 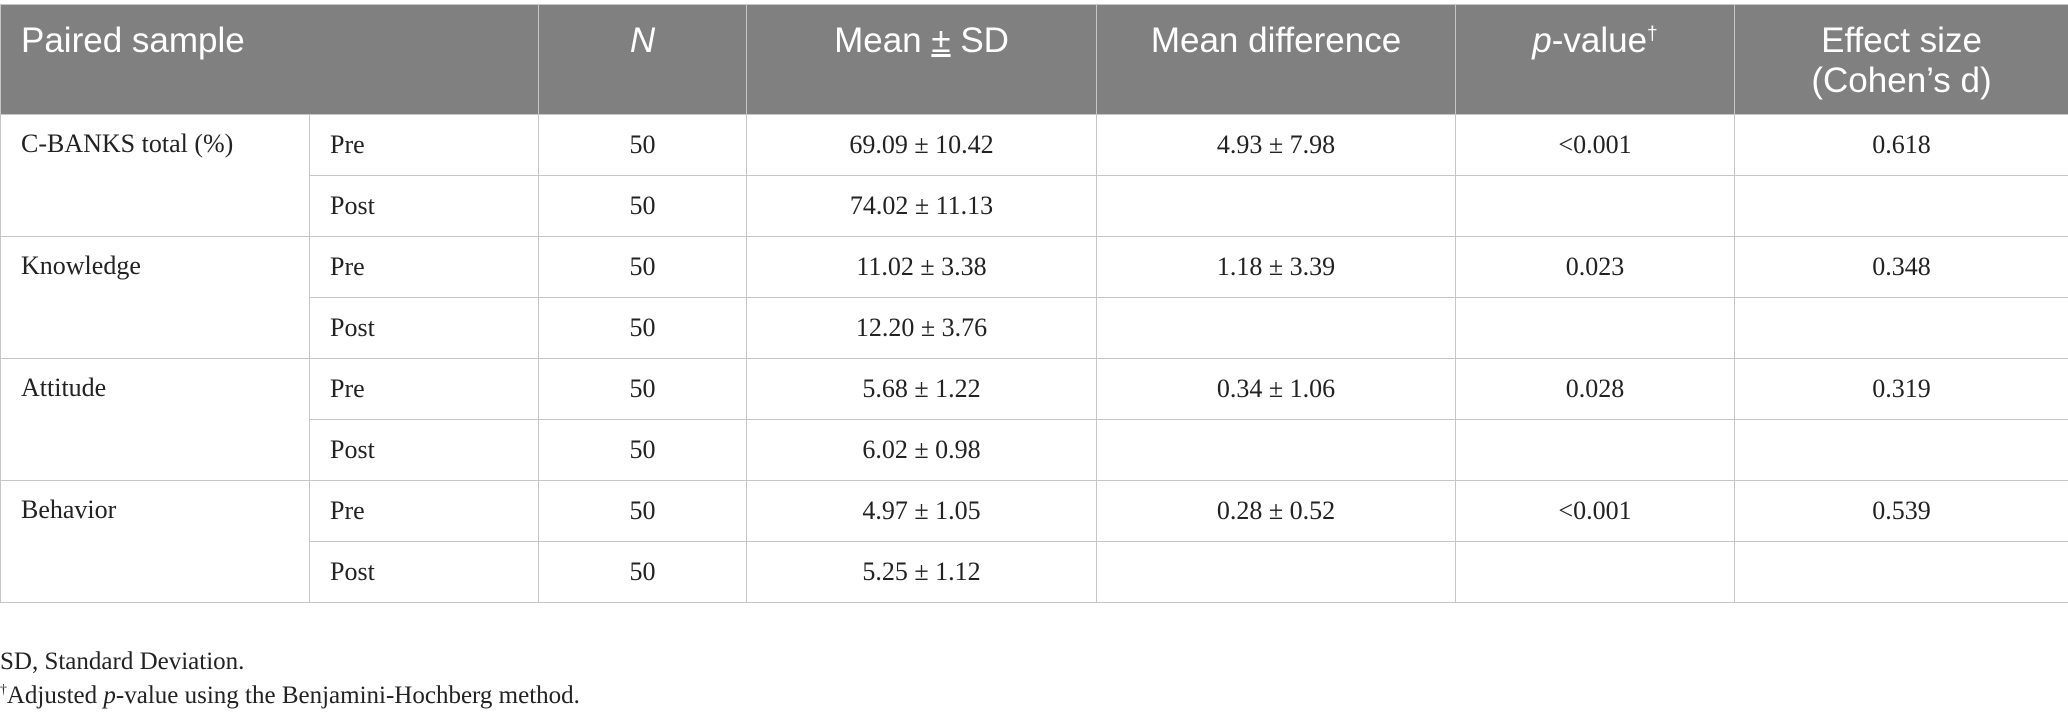 I want to click on header-effect-size-line2: (Cohen’s d), so click(x=1901, y=80).